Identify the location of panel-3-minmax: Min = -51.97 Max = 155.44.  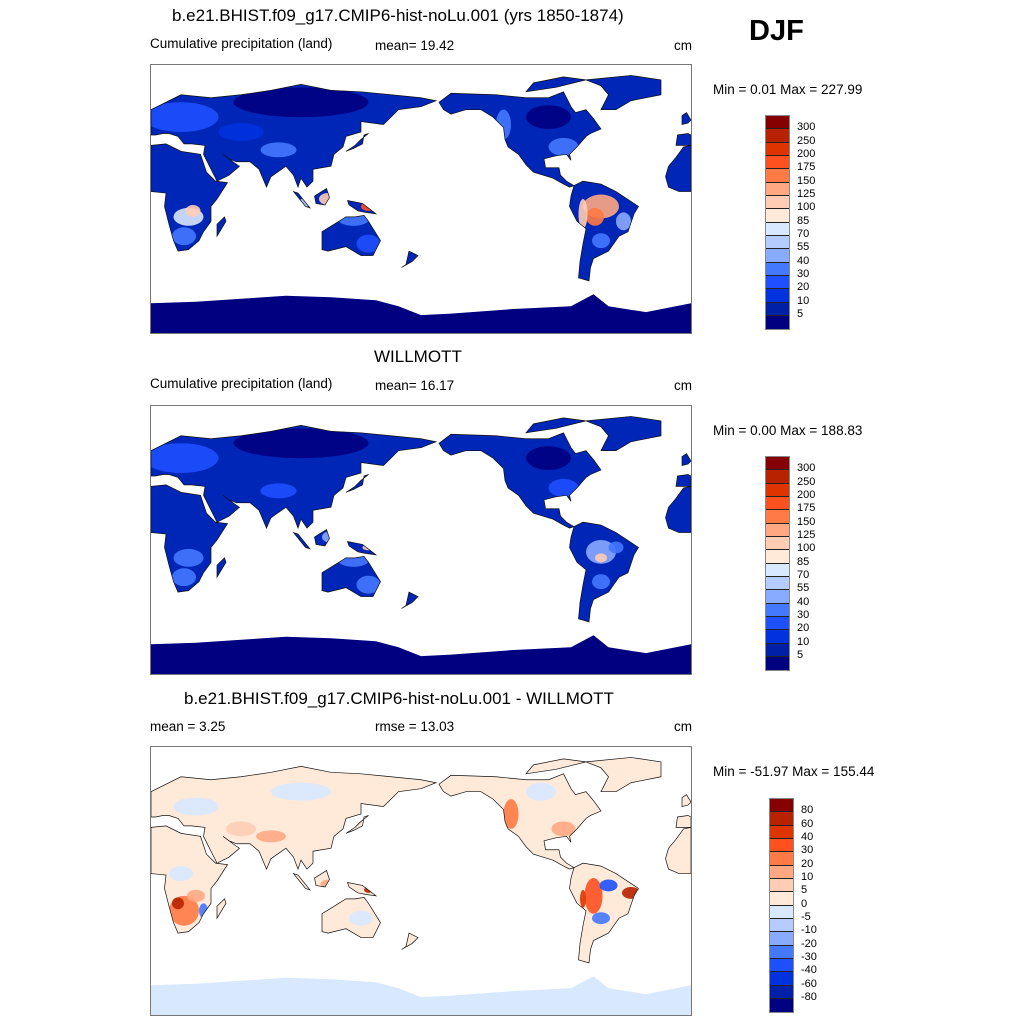
(794, 771).